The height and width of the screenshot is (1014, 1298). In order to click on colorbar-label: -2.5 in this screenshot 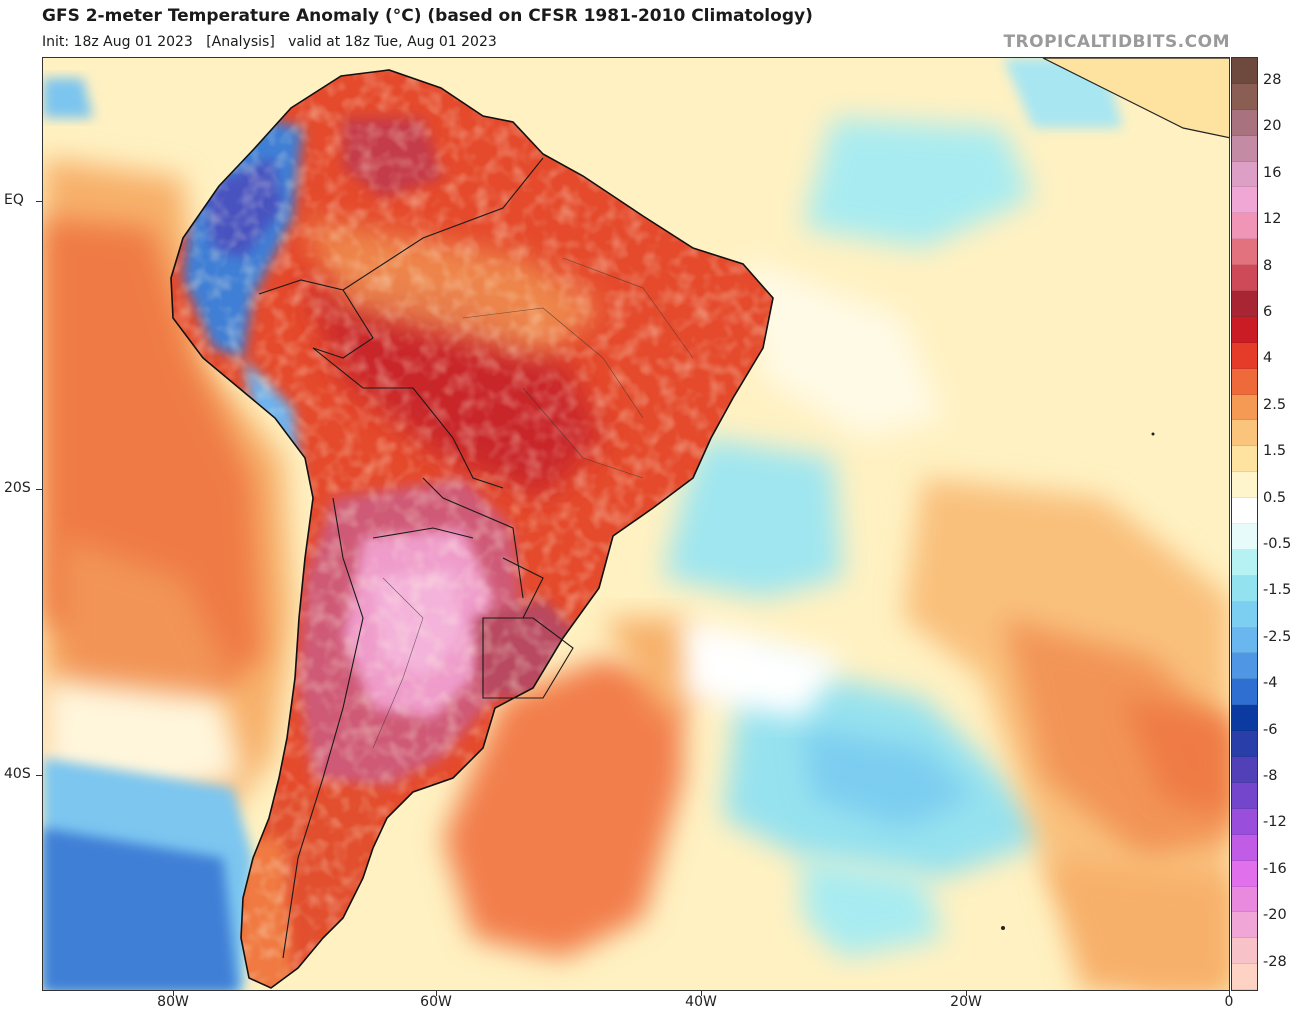, I will do `click(1277, 636)`.